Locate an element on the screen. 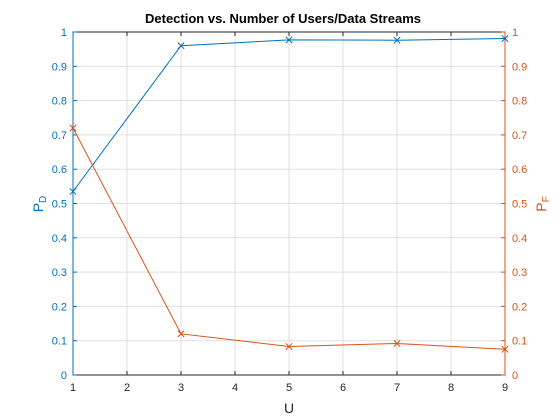 The height and width of the screenshot is (420, 560). left-y-tick-label: 0.3 is located at coordinates (59, 273).